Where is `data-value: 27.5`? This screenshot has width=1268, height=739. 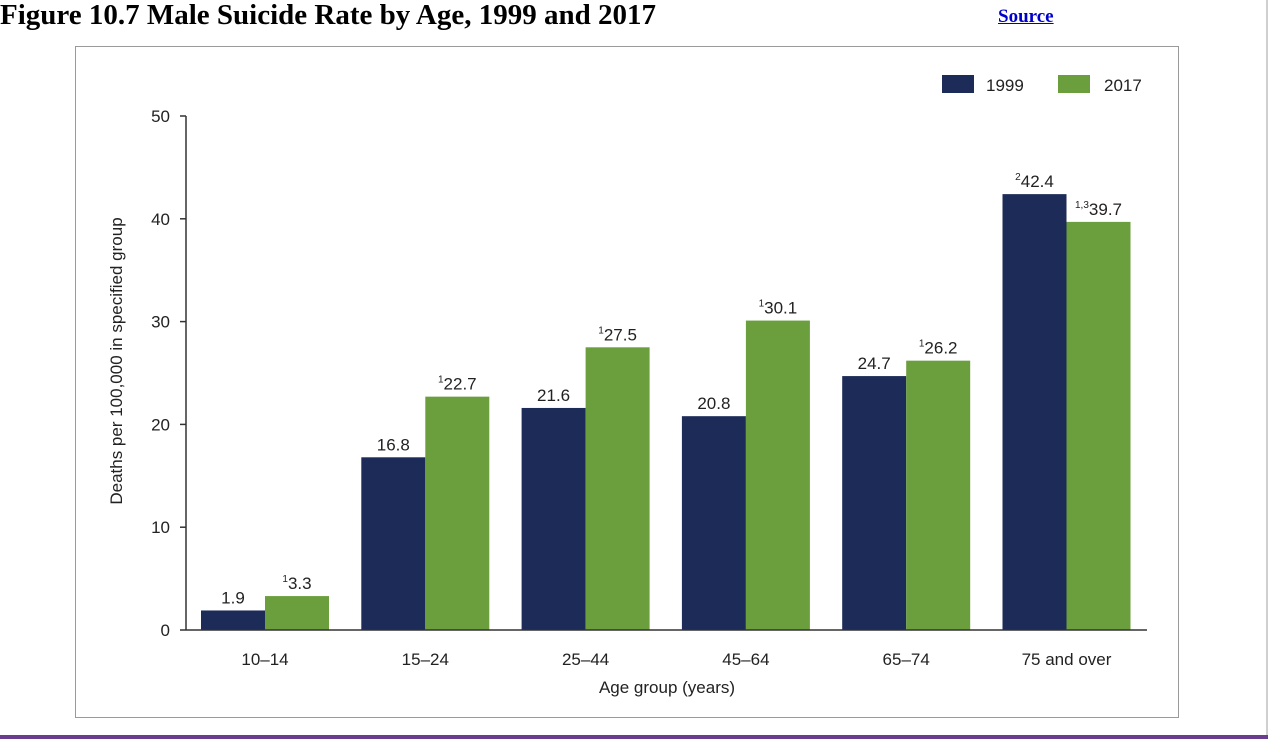
data-value: 27.5 is located at coordinates (620, 334).